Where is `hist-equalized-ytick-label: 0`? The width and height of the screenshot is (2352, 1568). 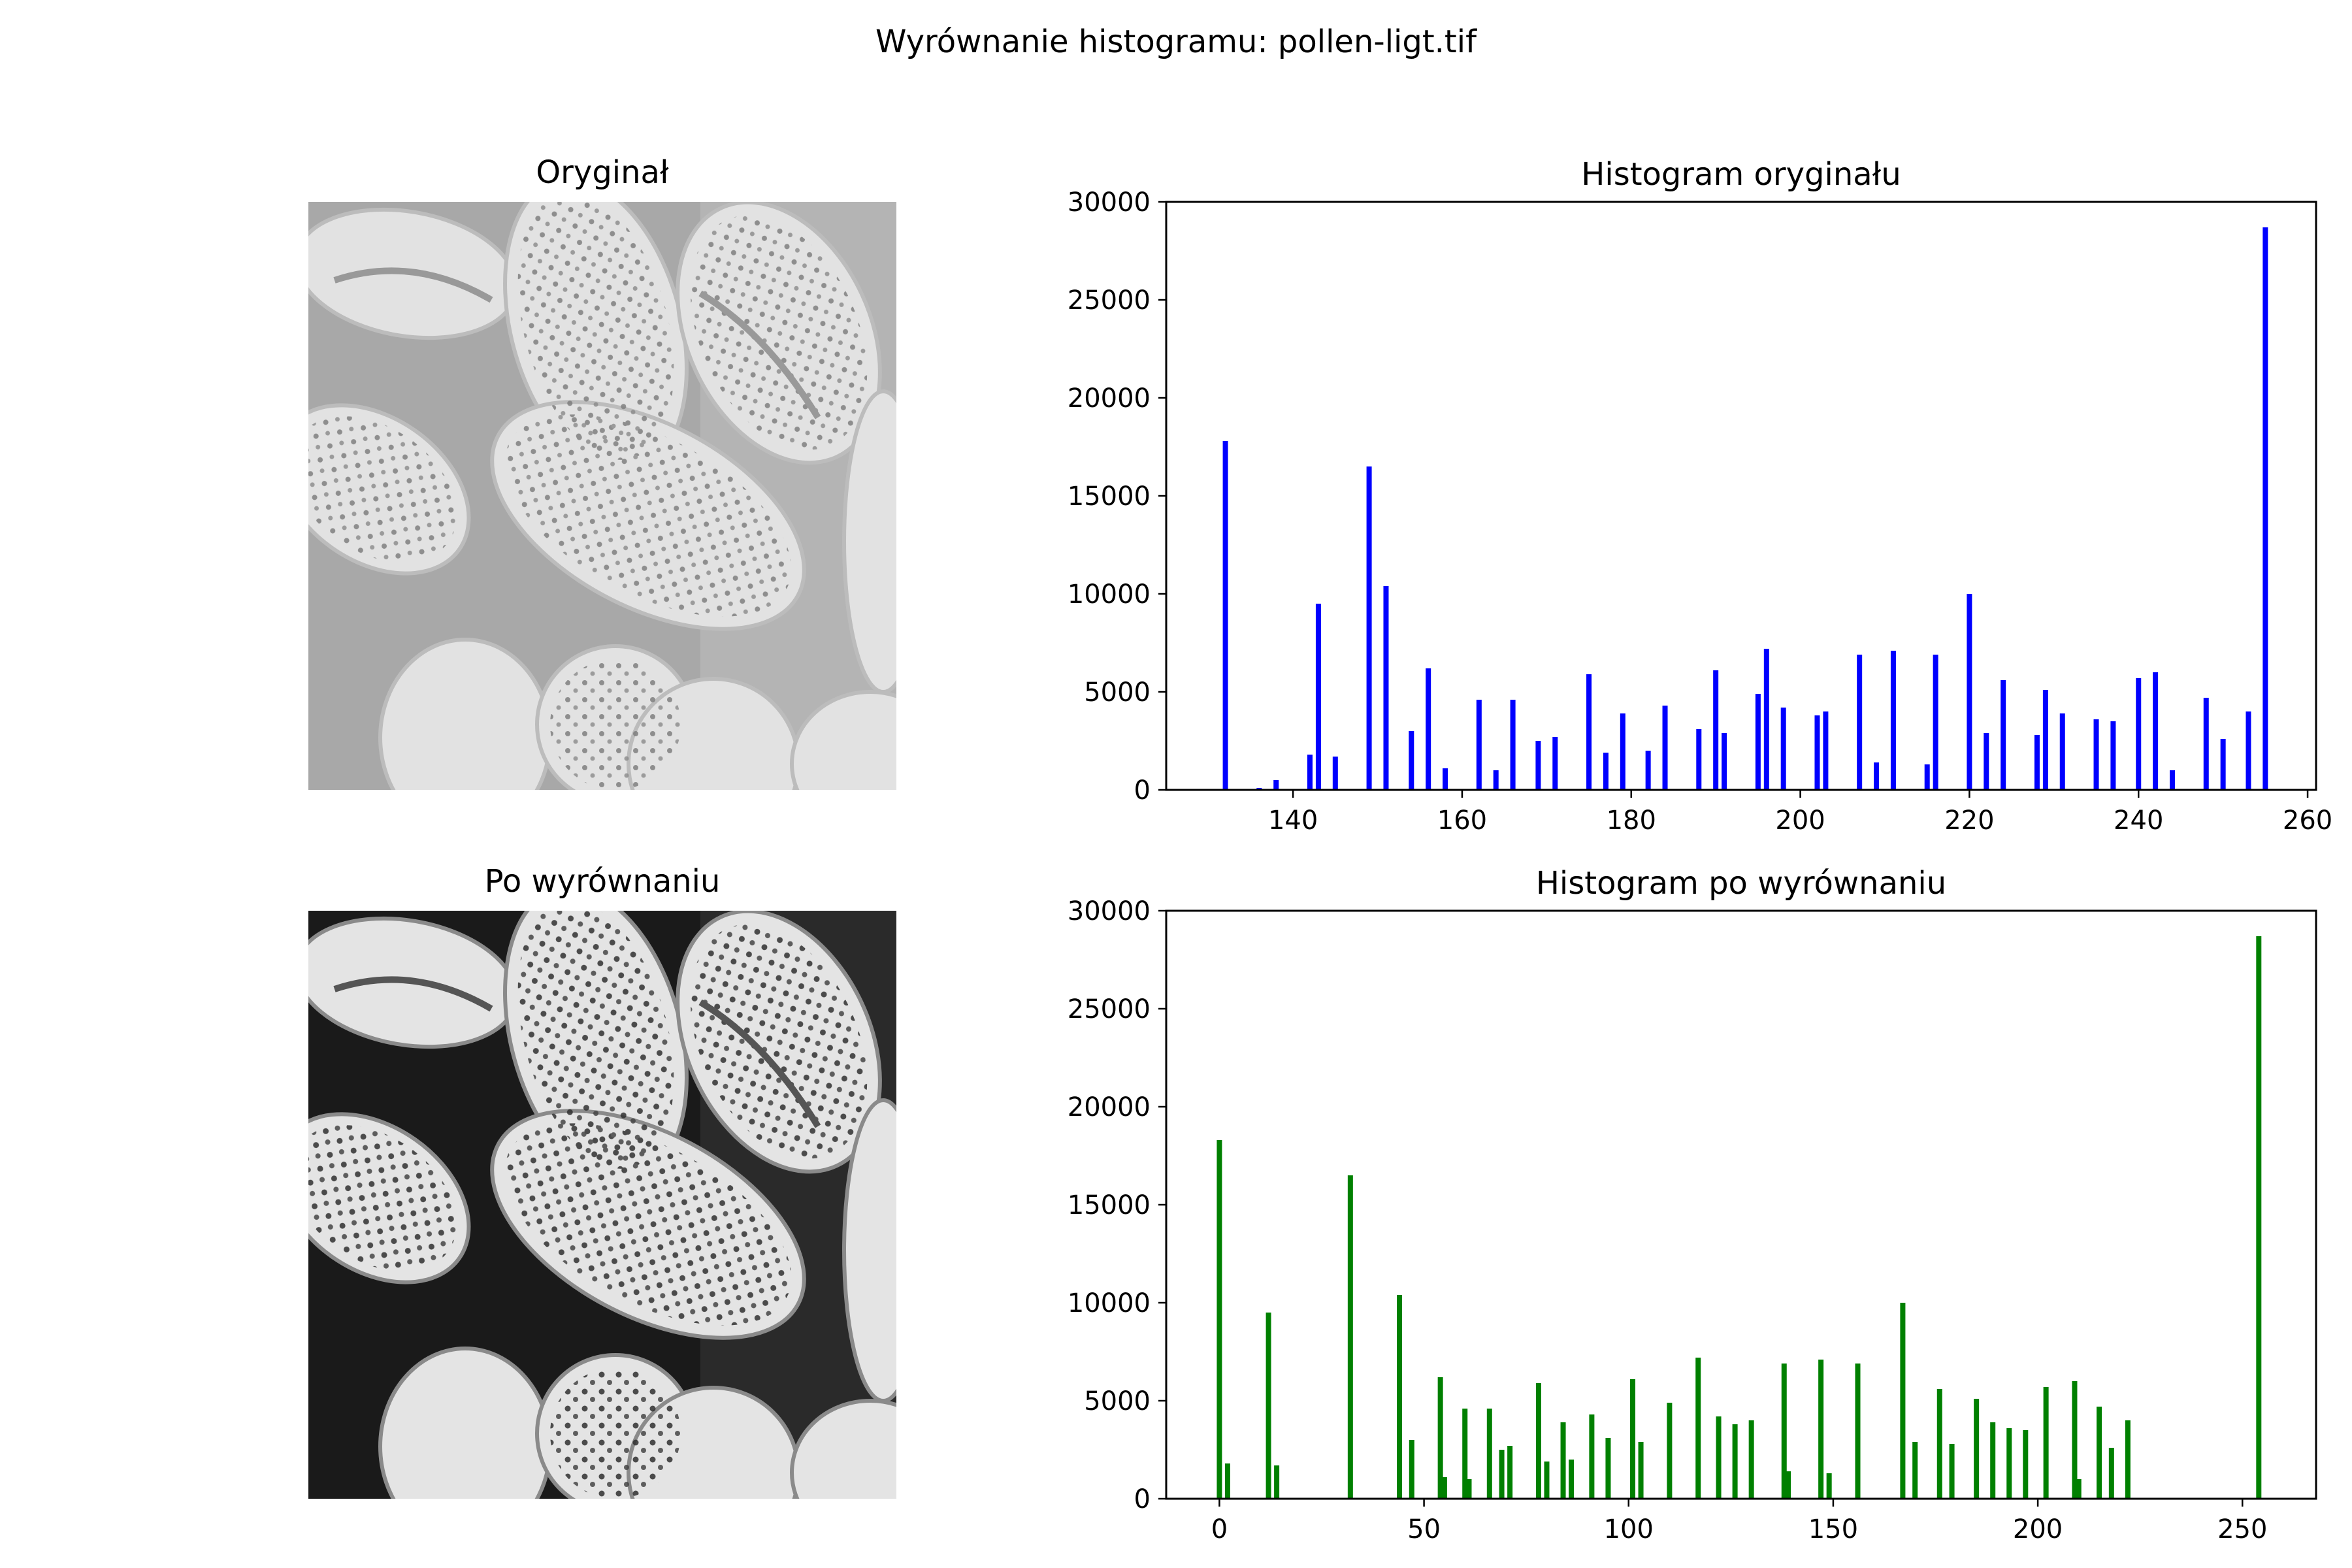 hist-equalized-ytick-label: 0 is located at coordinates (1142, 1499).